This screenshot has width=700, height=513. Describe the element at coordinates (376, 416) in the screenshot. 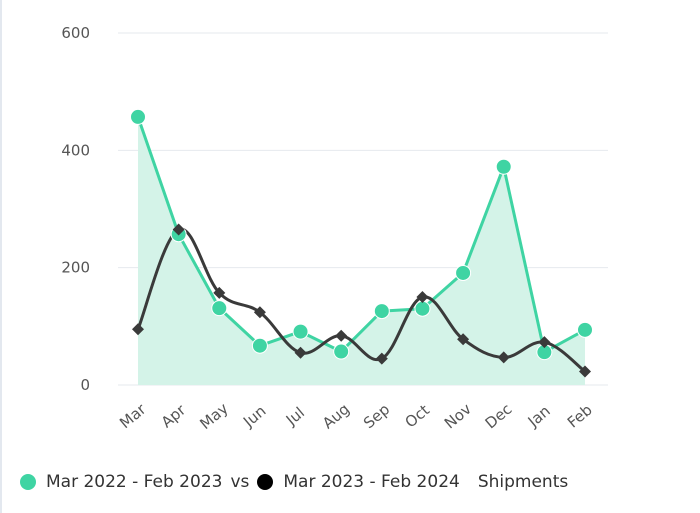

I see `x-tick-label: Sep` at that location.